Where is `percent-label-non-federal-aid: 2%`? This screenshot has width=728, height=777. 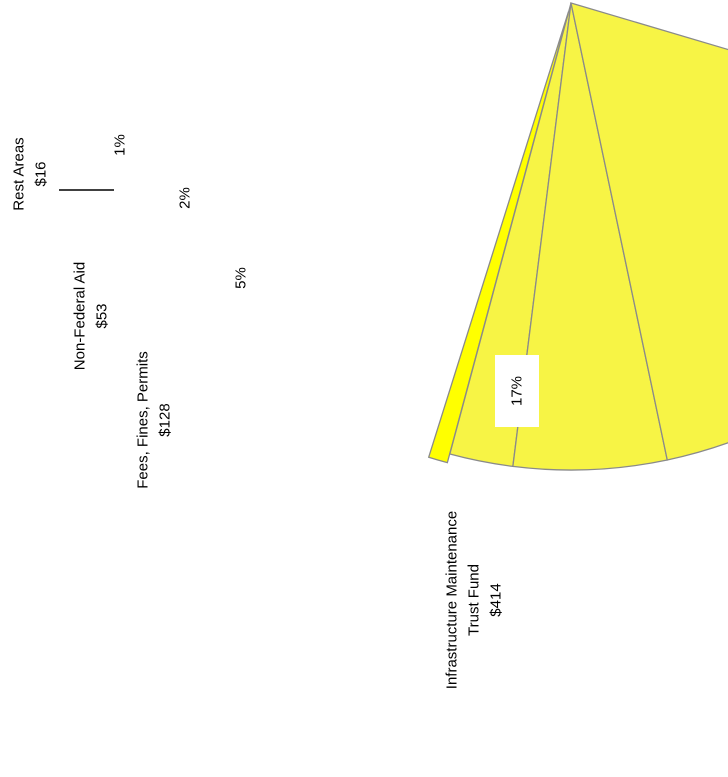 percent-label-non-federal-aid: 2% is located at coordinates (185, 198).